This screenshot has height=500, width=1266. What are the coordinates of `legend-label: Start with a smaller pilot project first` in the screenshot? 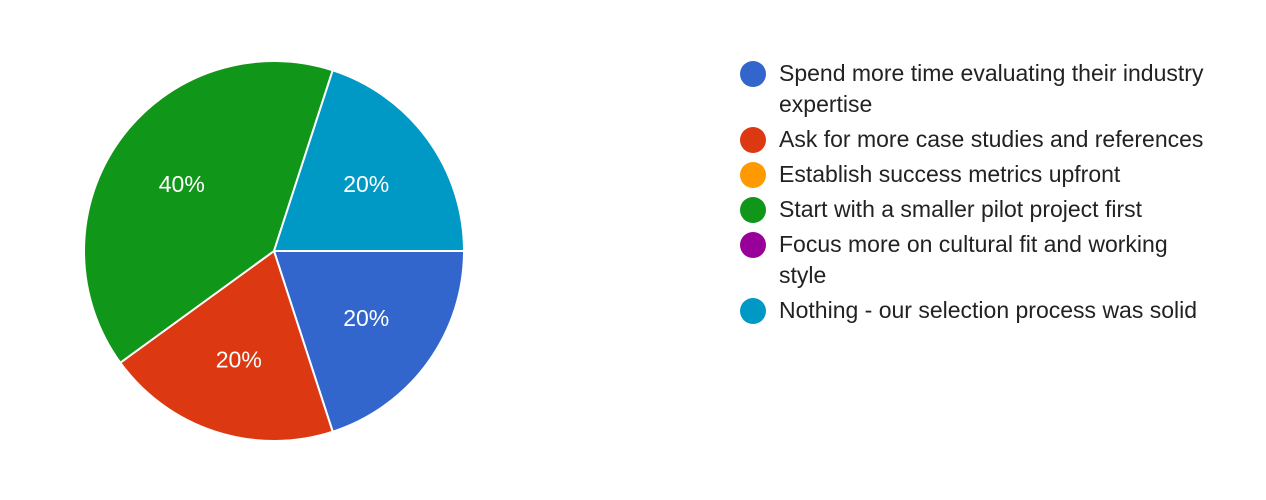 It's located at (961, 209).